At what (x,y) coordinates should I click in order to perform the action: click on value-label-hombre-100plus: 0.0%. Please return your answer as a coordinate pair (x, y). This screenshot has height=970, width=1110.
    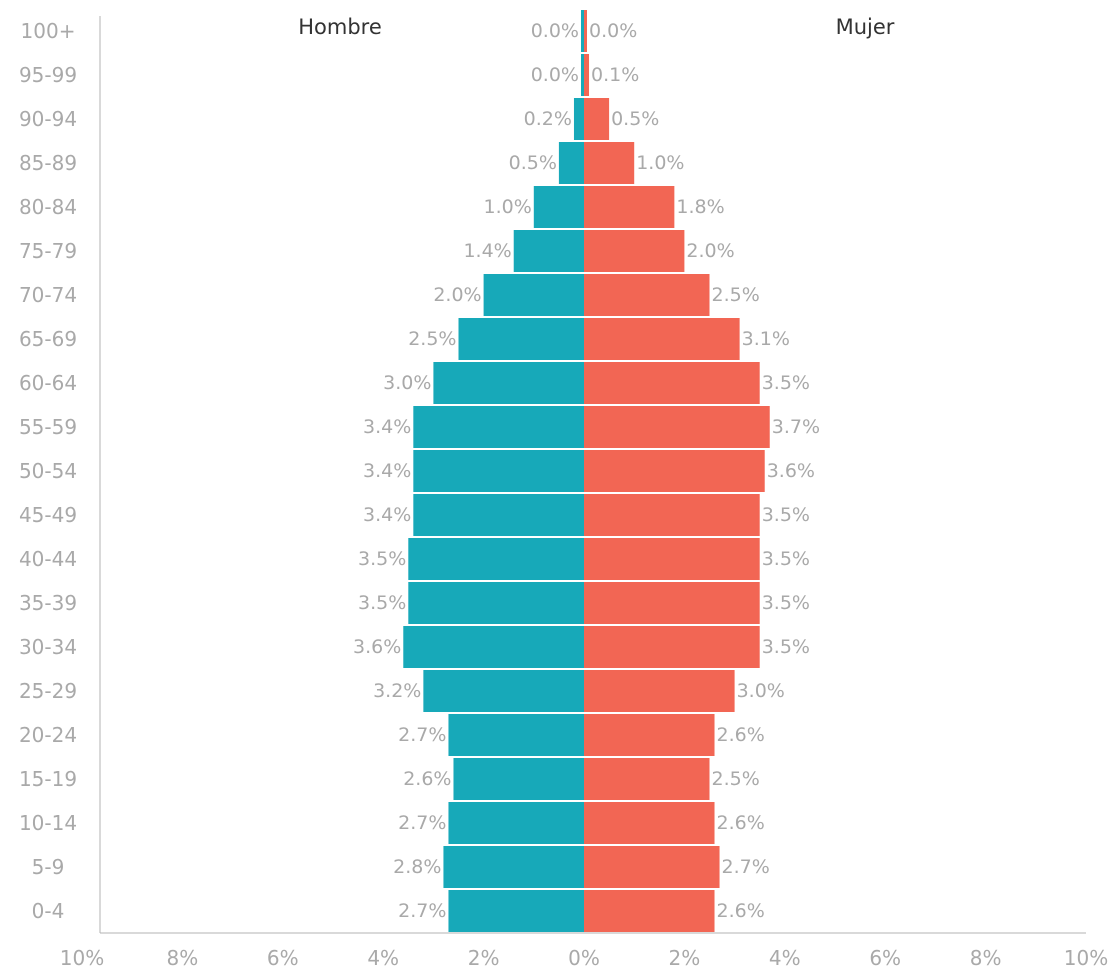
    Looking at the image, I should click on (555, 31).